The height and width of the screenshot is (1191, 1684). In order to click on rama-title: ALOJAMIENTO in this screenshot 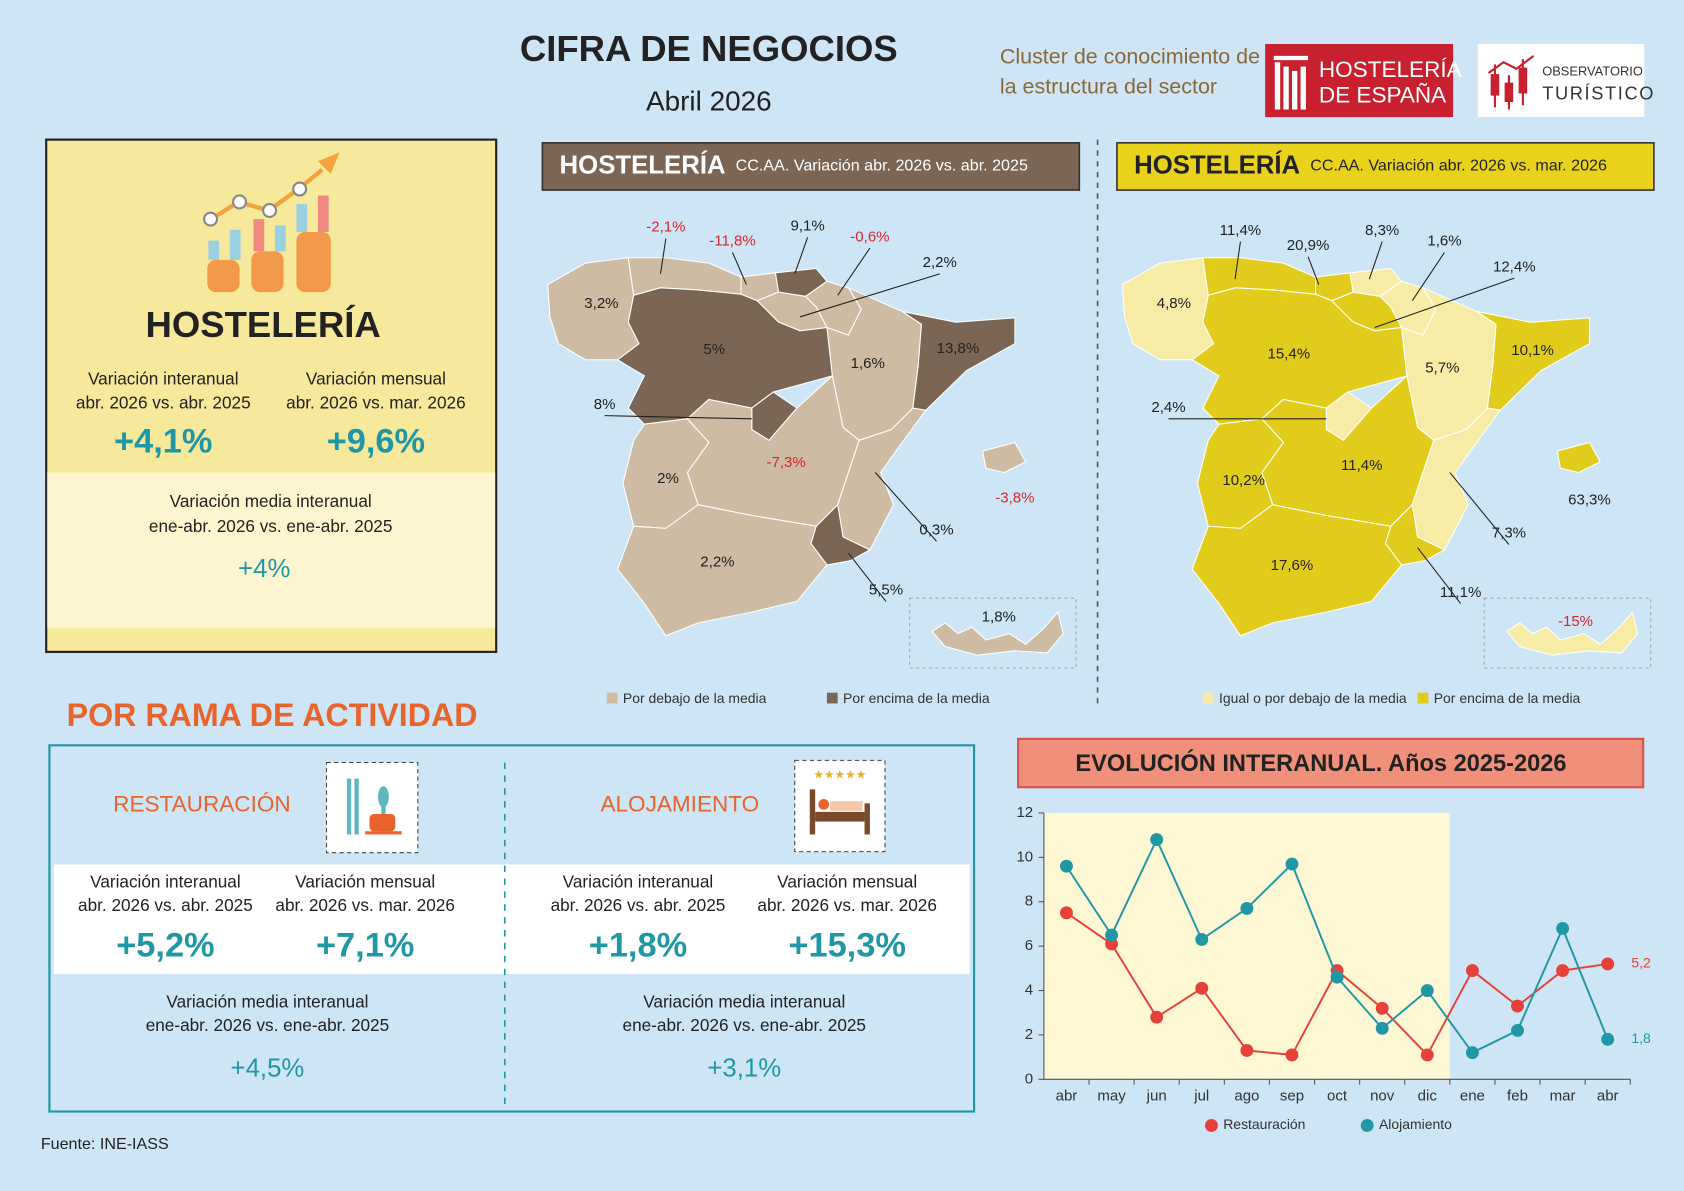, I will do `click(679, 803)`.